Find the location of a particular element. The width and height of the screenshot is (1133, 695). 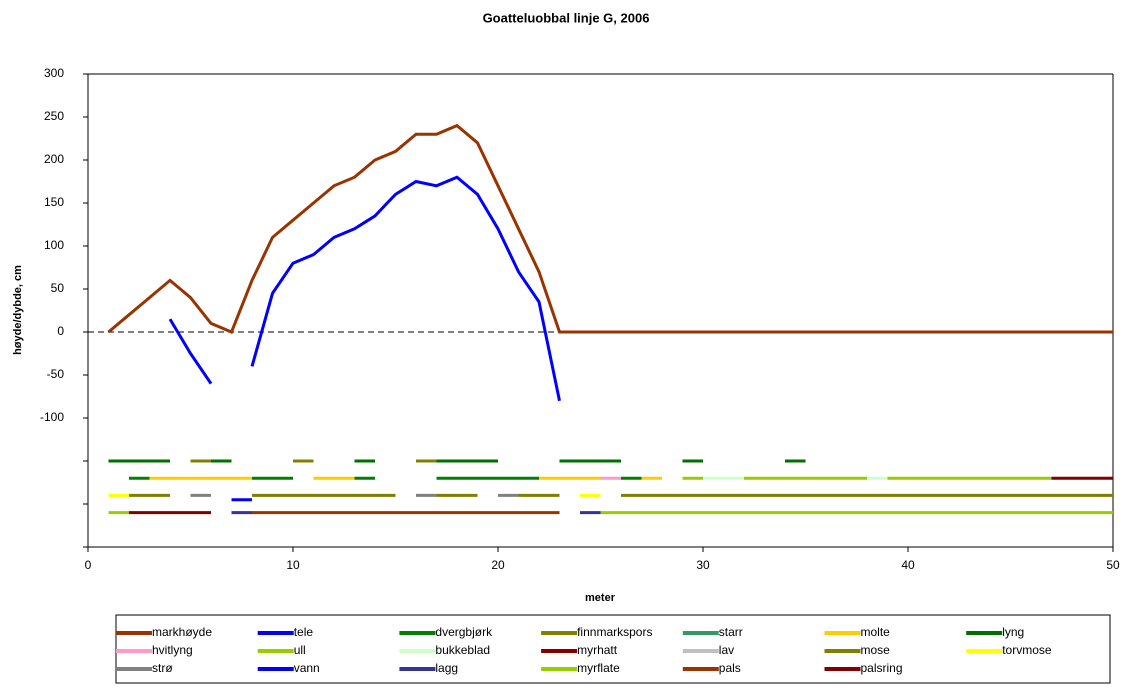

legend-label: myrhatt is located at coordinates (597, 650).